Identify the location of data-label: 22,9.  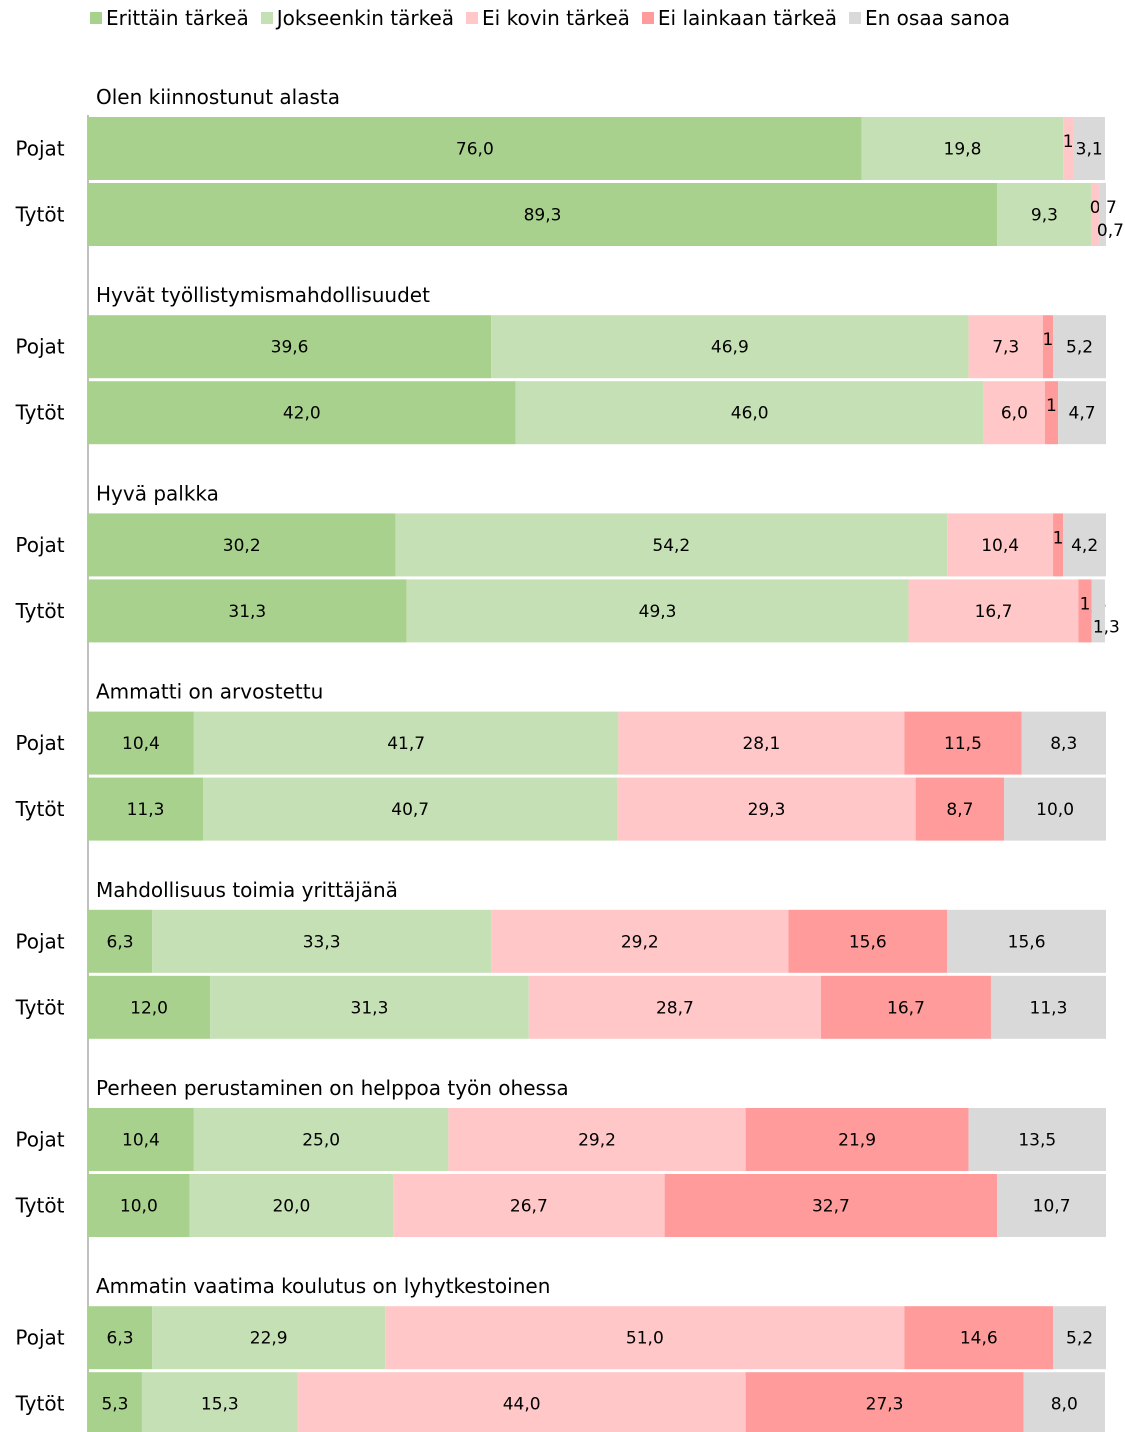
(269, 1339).